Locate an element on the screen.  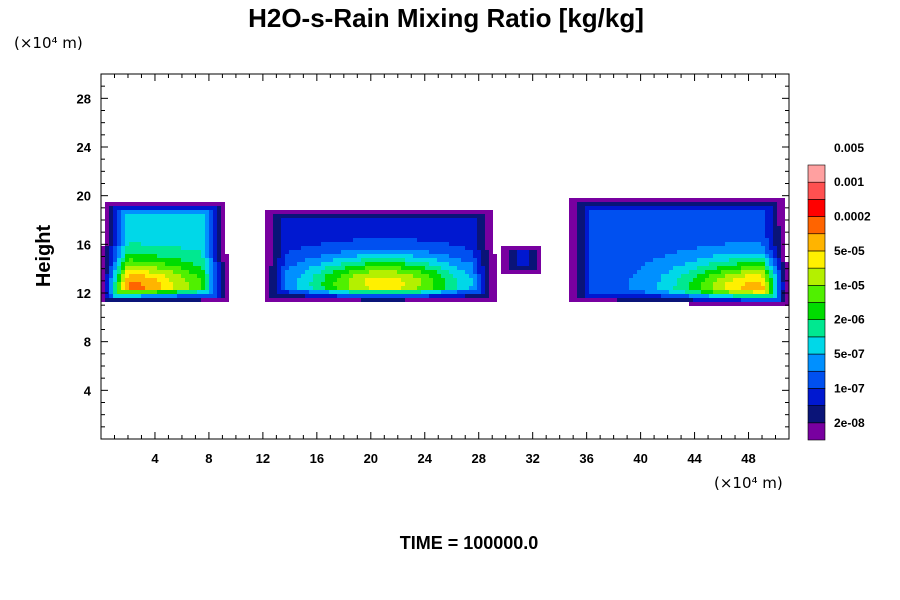
x-tick-label: 16 is located at coordinates (317, 458).